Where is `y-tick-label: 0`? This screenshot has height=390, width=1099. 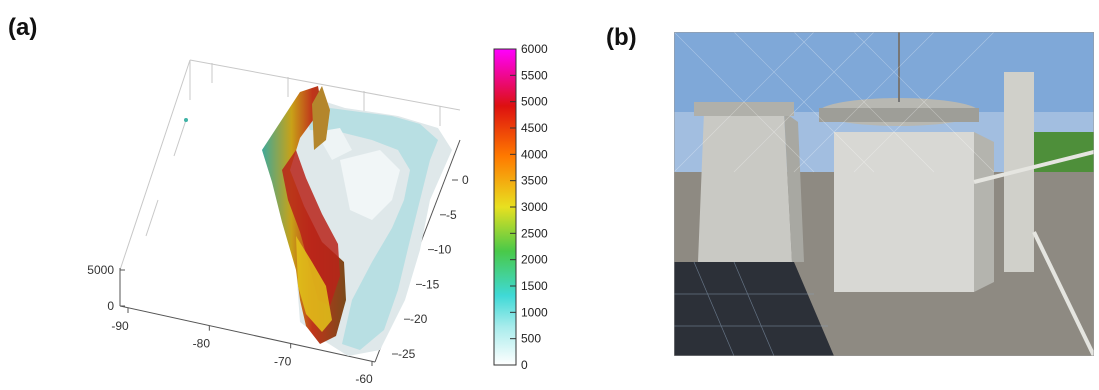 y-tick-label: 0 is located at coordinates (465, 180).